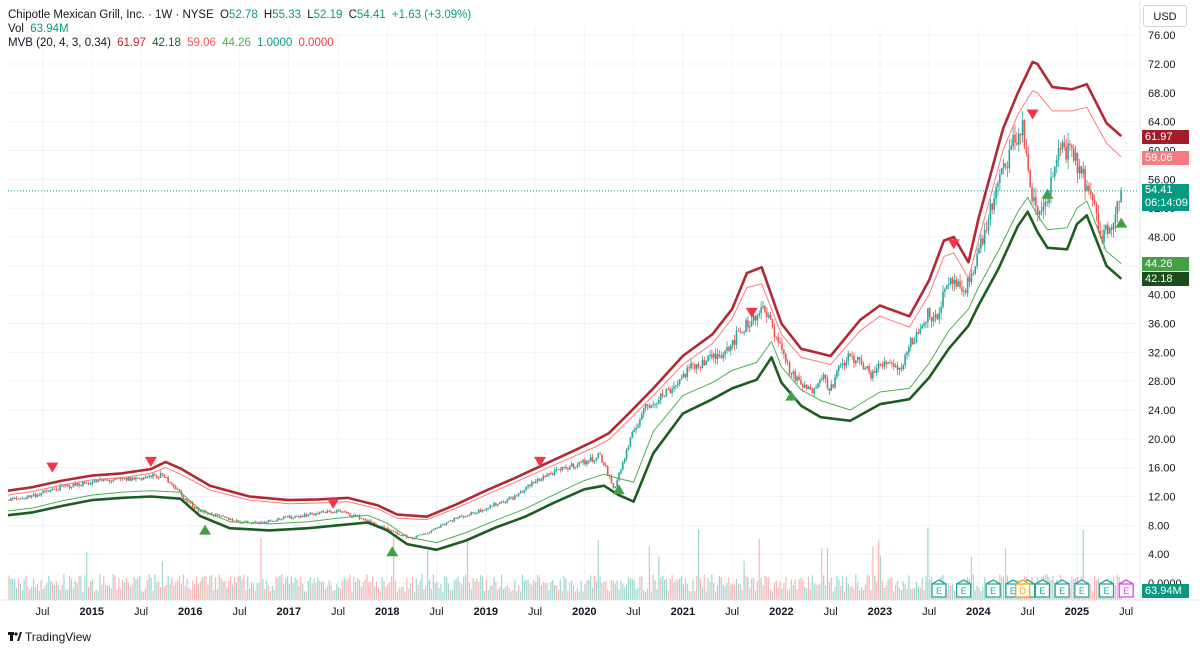 The width and height of the screenshot is (1200, 651). I want to click on tradingview-logo-icon, so click(15, 635).